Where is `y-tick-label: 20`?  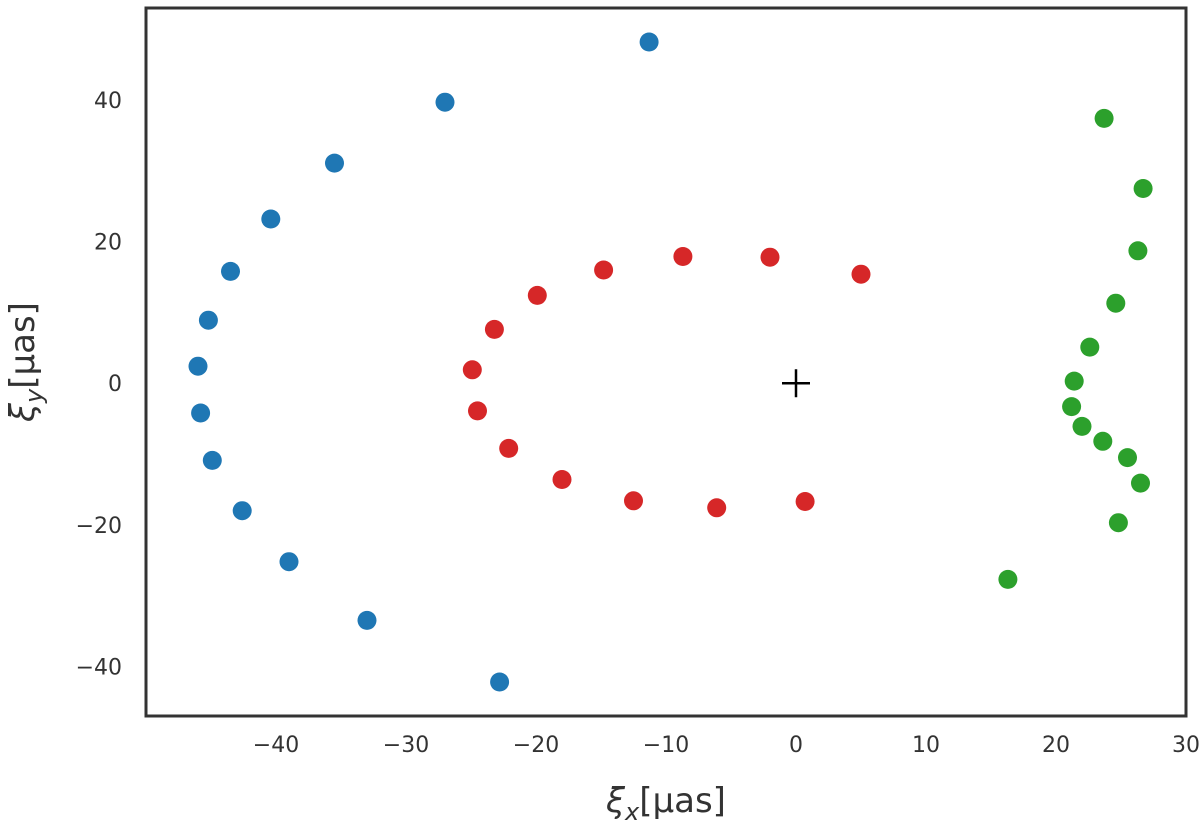
y-tick-label: 20 is located at coordinates (108, 243).